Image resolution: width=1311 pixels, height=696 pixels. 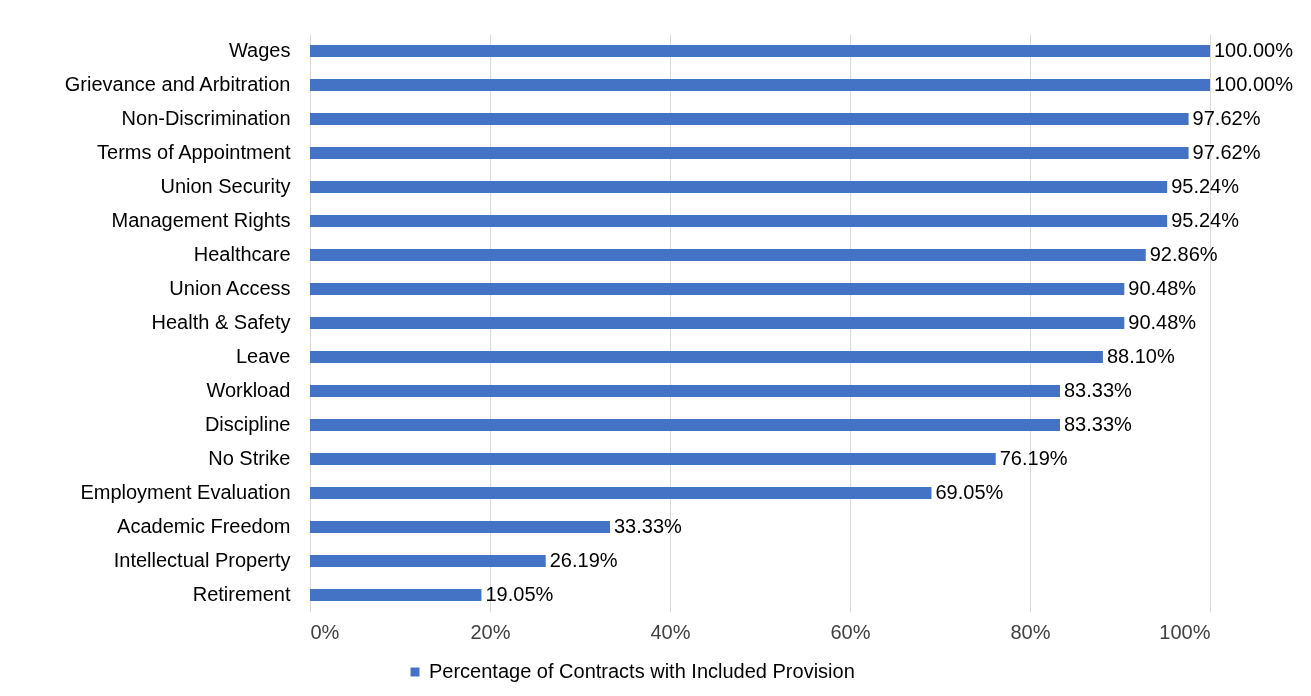 What do you see at coordinates (583, 560) in the screenshot?
I see `data-label: 26.19%` at bounding box center [583, 560].